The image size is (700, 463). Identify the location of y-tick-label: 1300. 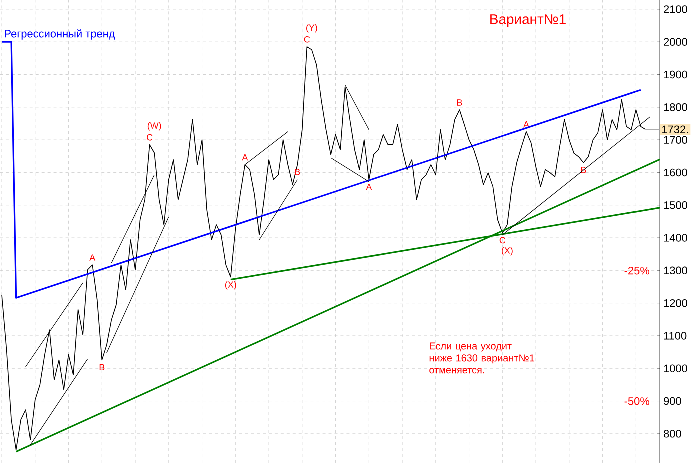
(676, 270).